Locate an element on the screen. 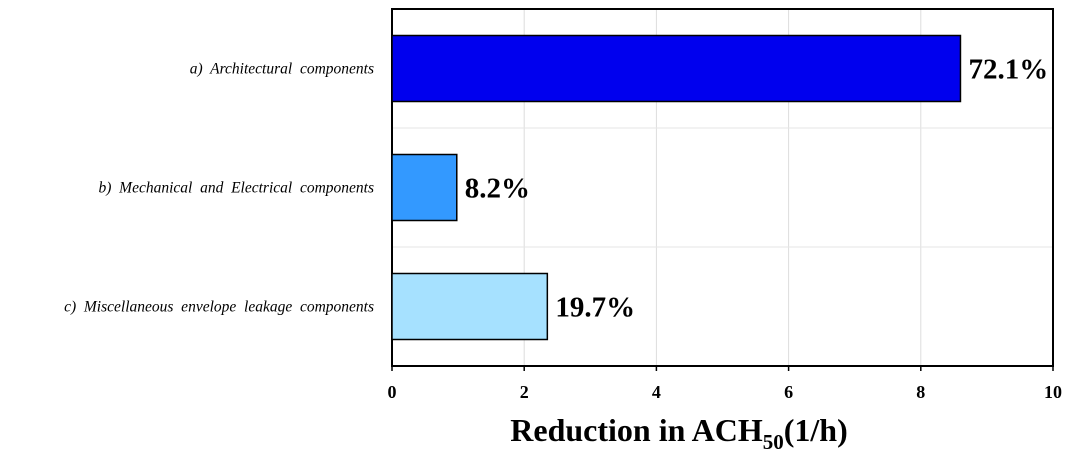 This screenshot has width=1071, height=456. data-label: 72.1% is located at coordinates (1008, 70).